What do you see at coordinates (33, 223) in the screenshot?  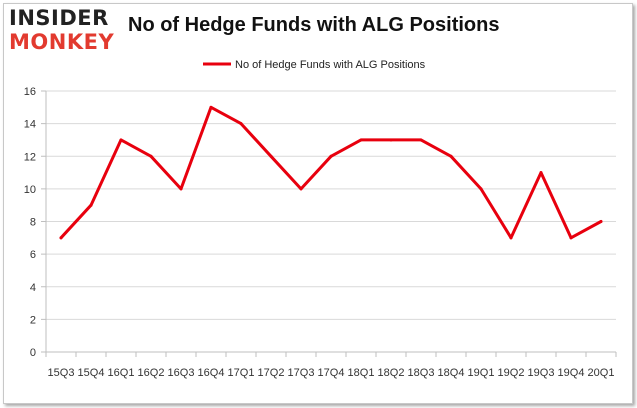 I see `y-tick-label: 8` at bounding box center [33, 223].